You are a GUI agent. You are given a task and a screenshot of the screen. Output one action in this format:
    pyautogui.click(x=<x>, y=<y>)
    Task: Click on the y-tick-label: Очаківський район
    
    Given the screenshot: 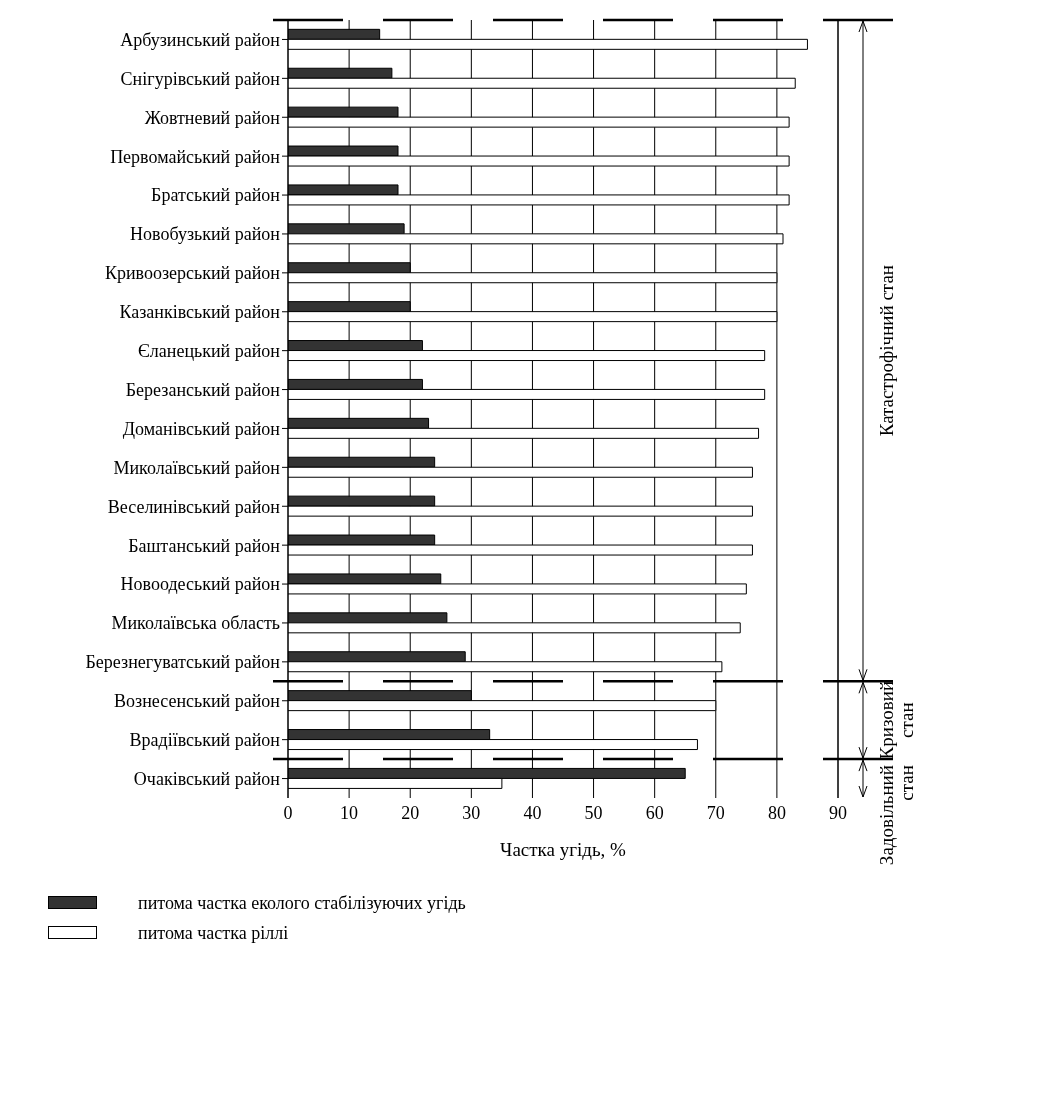 What is the action you would take?
    pyautogui.click(x=207, y=778)
    